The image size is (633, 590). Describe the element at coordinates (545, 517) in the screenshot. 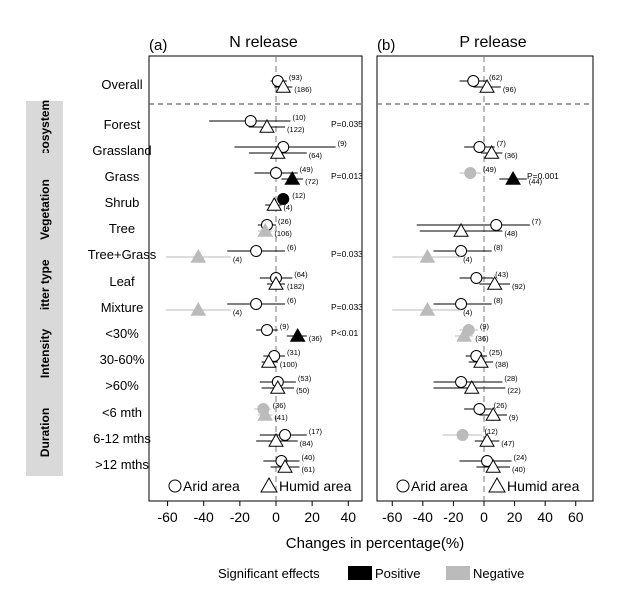

I see `x-tick-label: 40` at that location.